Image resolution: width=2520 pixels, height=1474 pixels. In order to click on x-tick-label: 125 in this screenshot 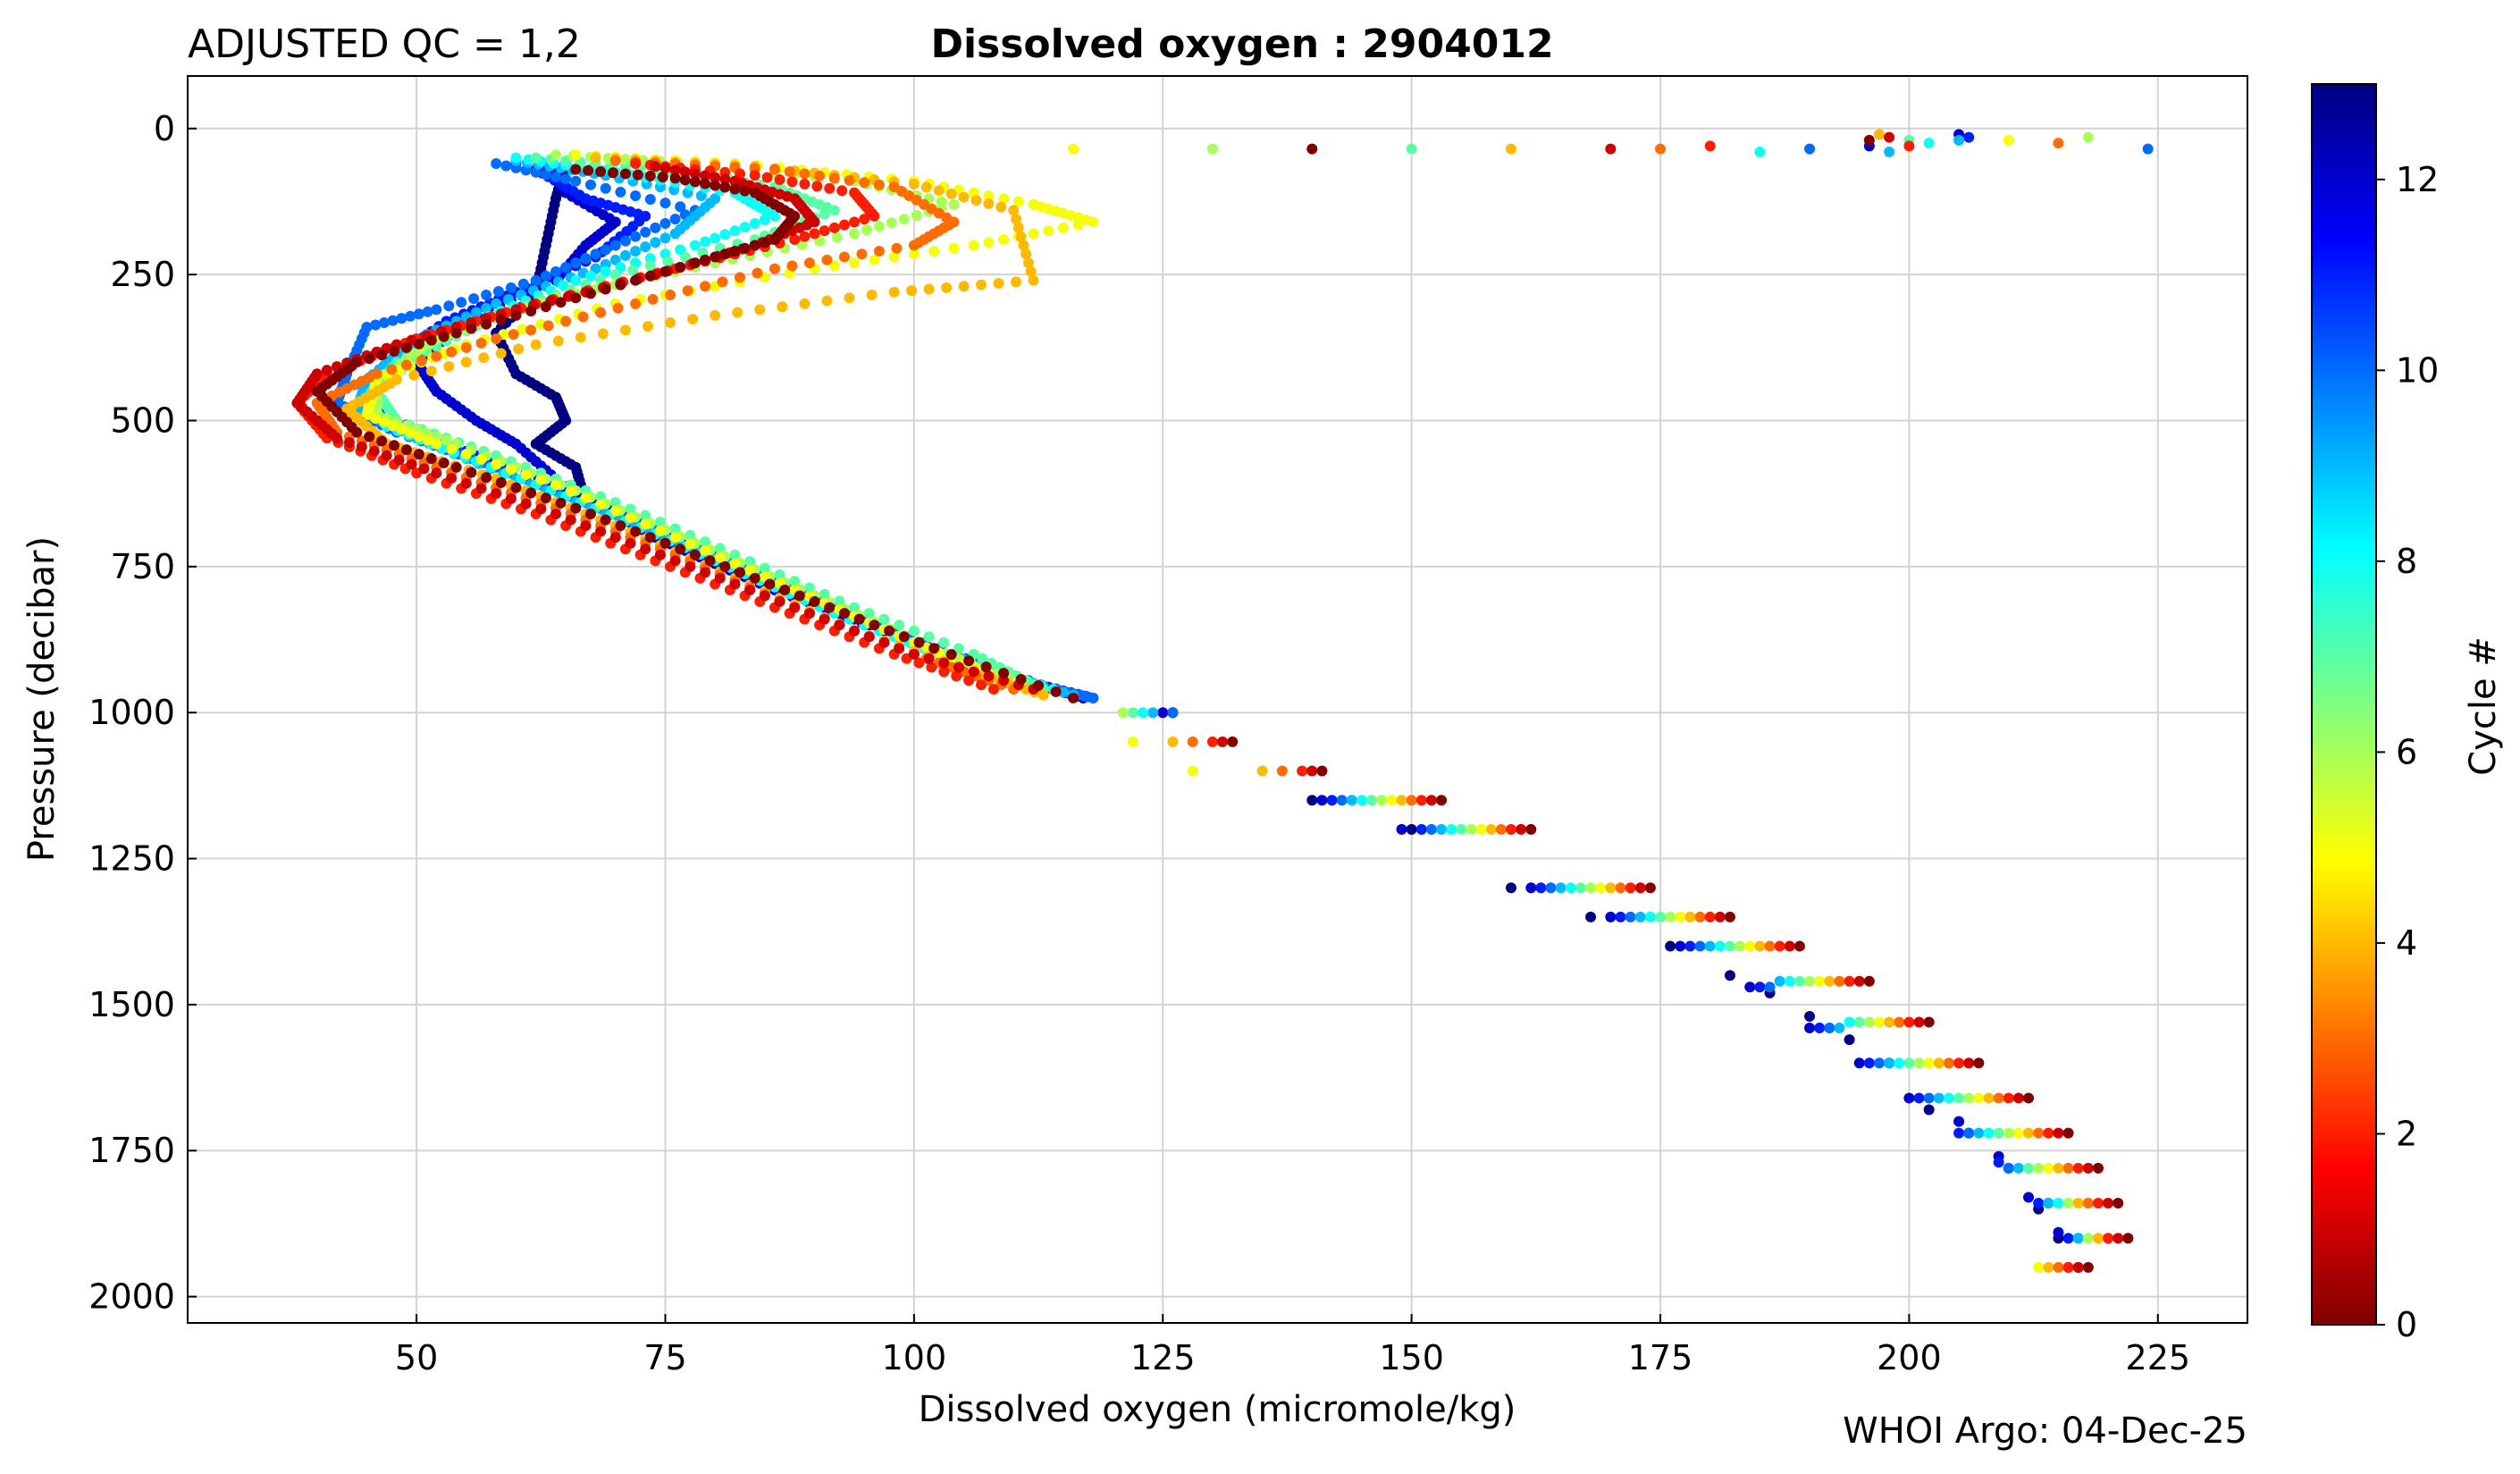, I will do `click(1163, 1358)`.